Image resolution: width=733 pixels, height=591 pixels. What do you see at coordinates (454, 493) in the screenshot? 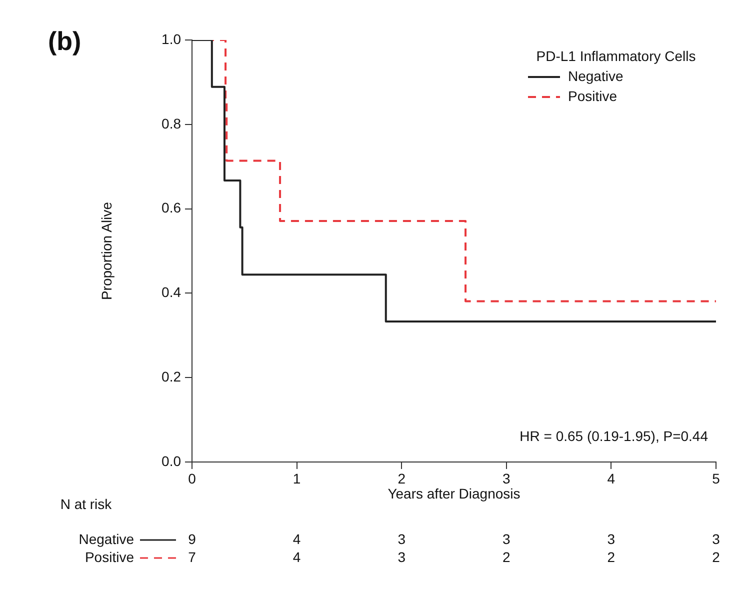
I see `x-axis-title: Years after Diagnosis` at bounding box center [454, 493].